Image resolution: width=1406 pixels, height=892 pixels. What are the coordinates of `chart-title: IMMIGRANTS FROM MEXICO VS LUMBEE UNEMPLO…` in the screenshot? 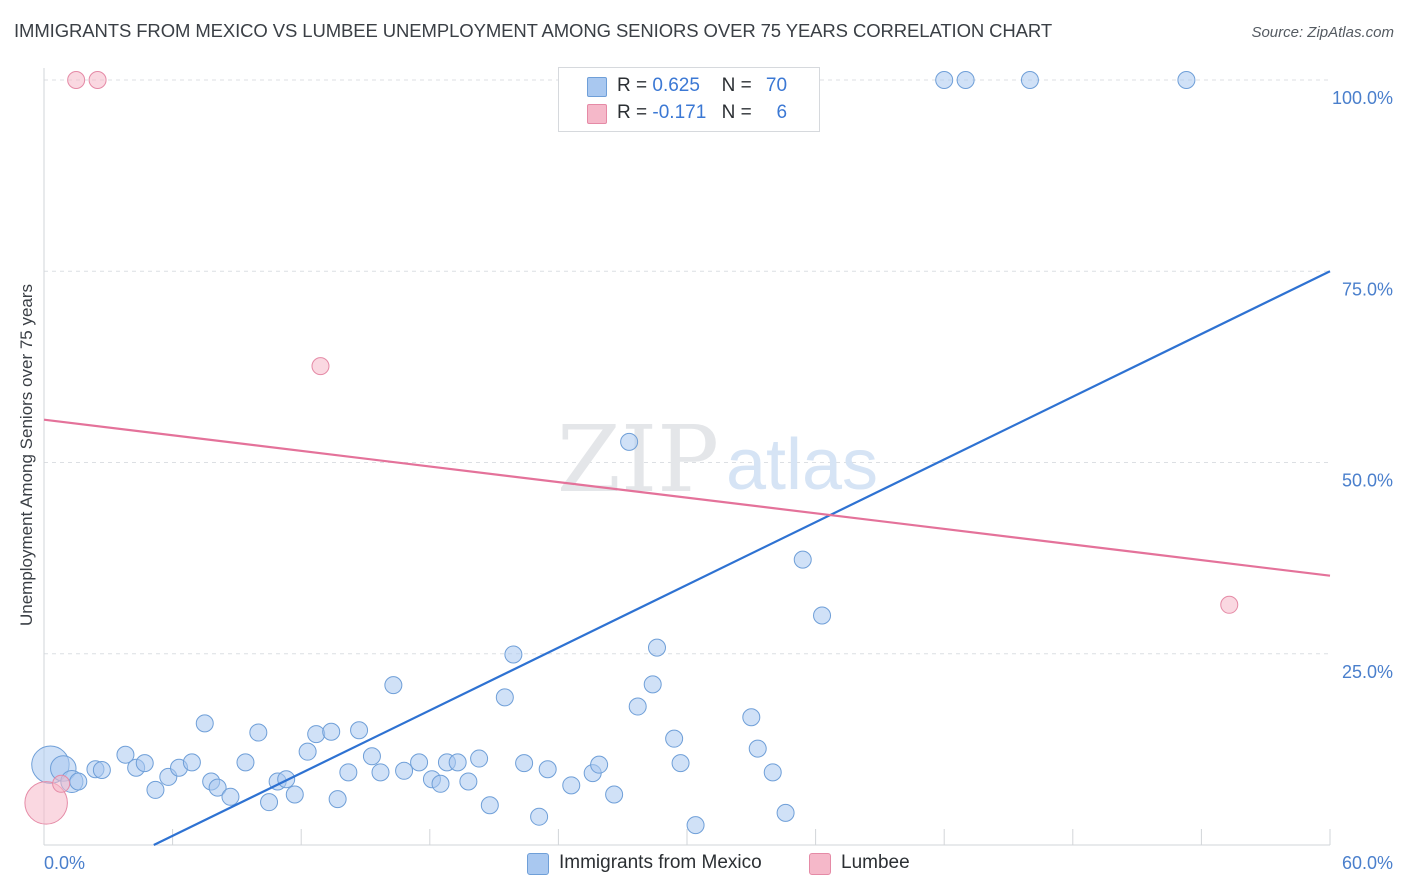 It's located at (533, 30).